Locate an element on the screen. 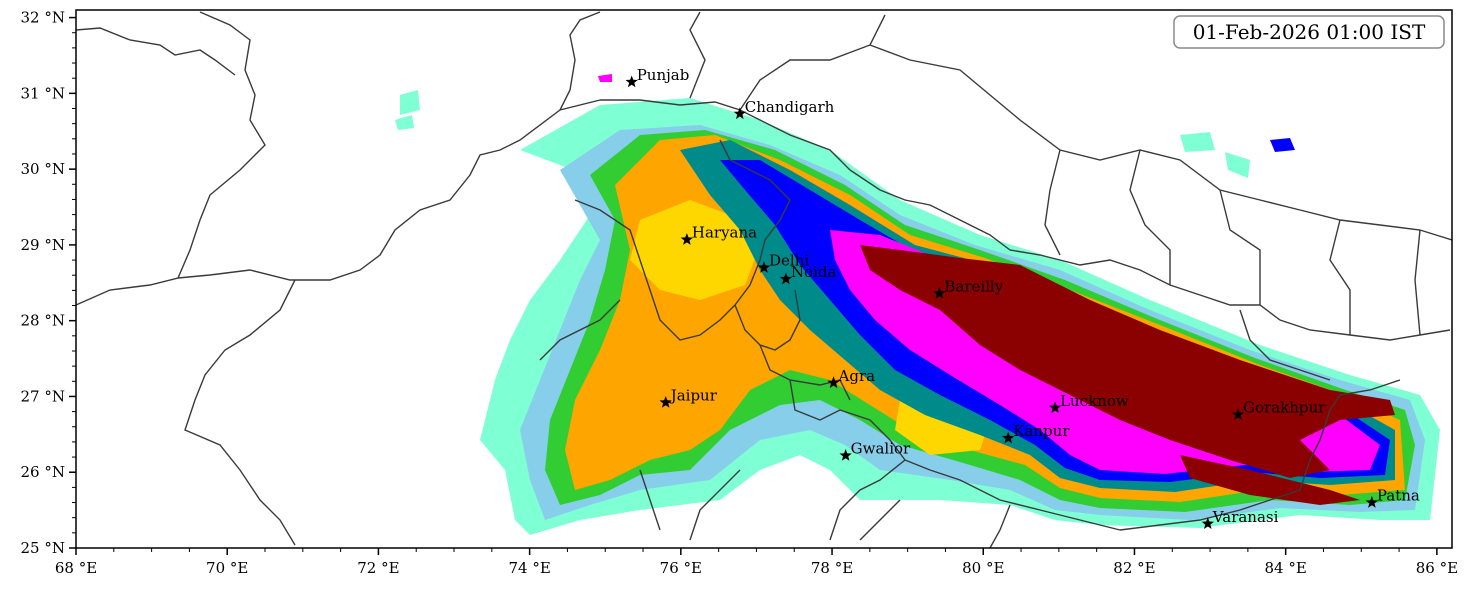 The width and height of the screenshot is (1471, 591). city-label: Delhi is located at coordinates (789, 261).